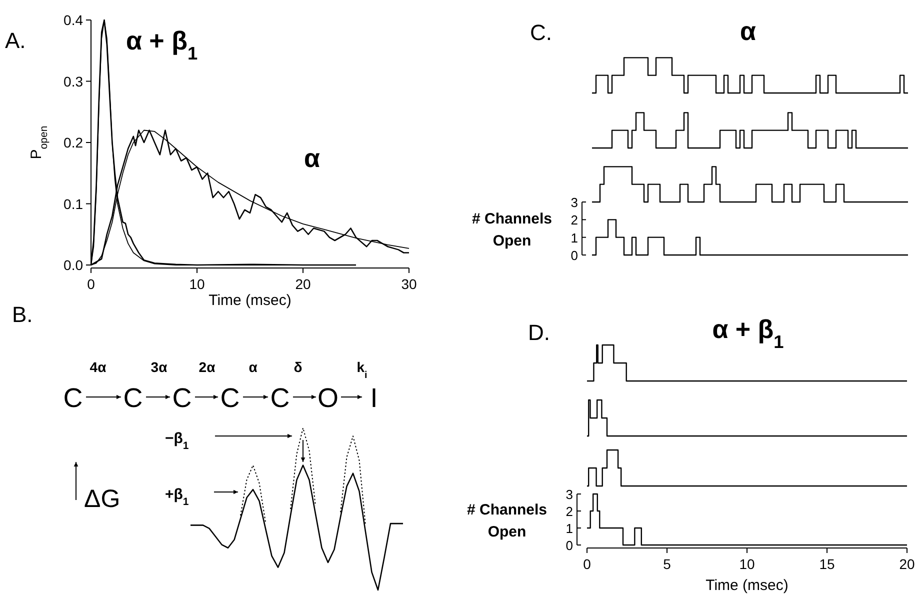 The width and height of the screenshot is (917, 595). I want to click on y-tick-label: 0.1, so click(74, 204).